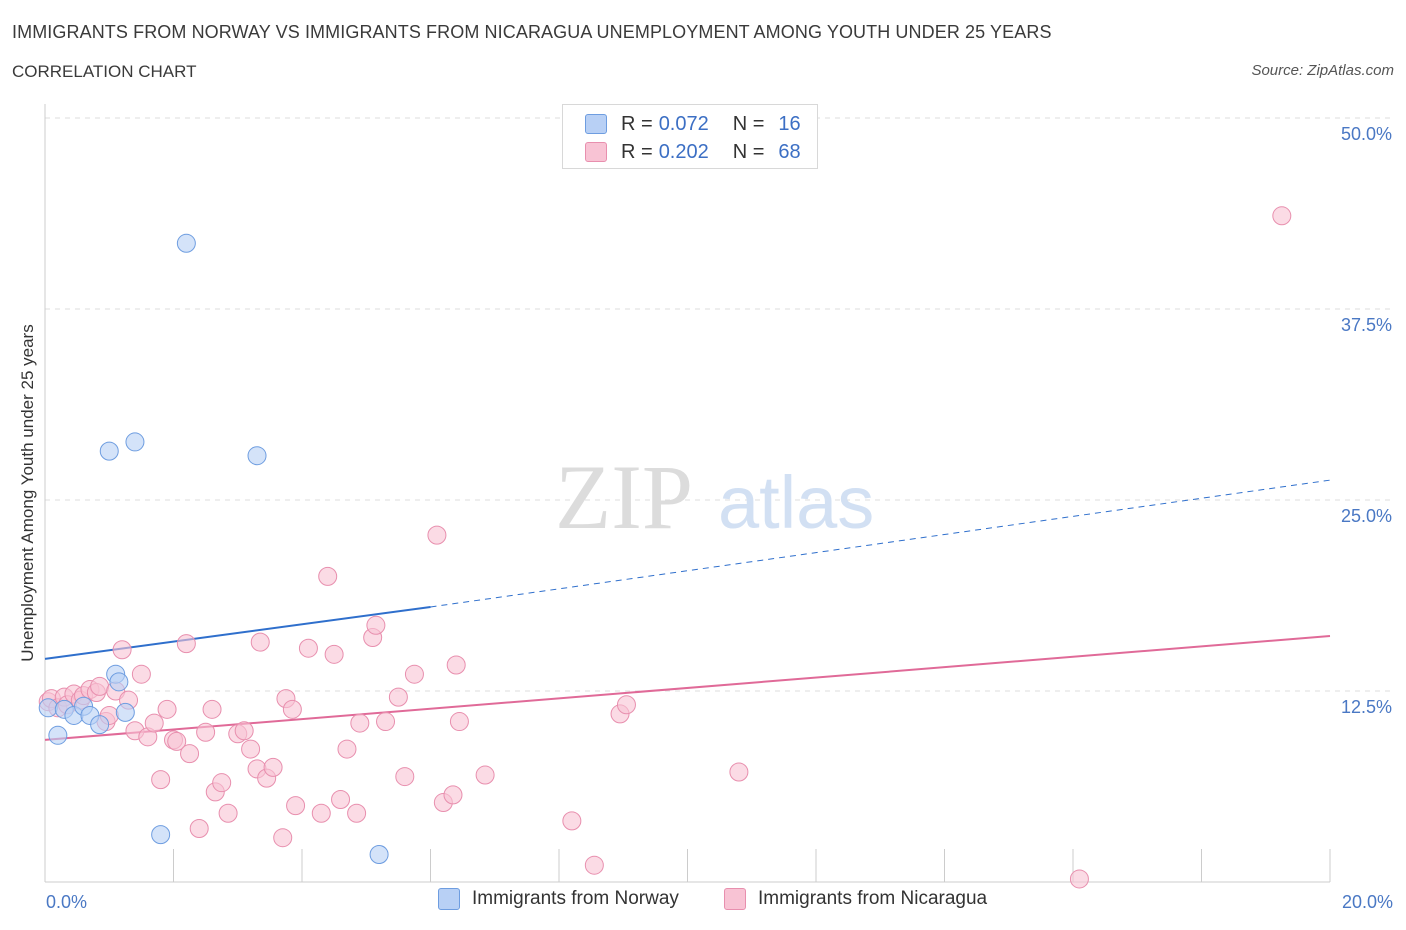 The width and height of the screenshot is (1406, 930). I want to click on bottom-legend-label-norway: Immigrants from Norway, so click(575, 898).